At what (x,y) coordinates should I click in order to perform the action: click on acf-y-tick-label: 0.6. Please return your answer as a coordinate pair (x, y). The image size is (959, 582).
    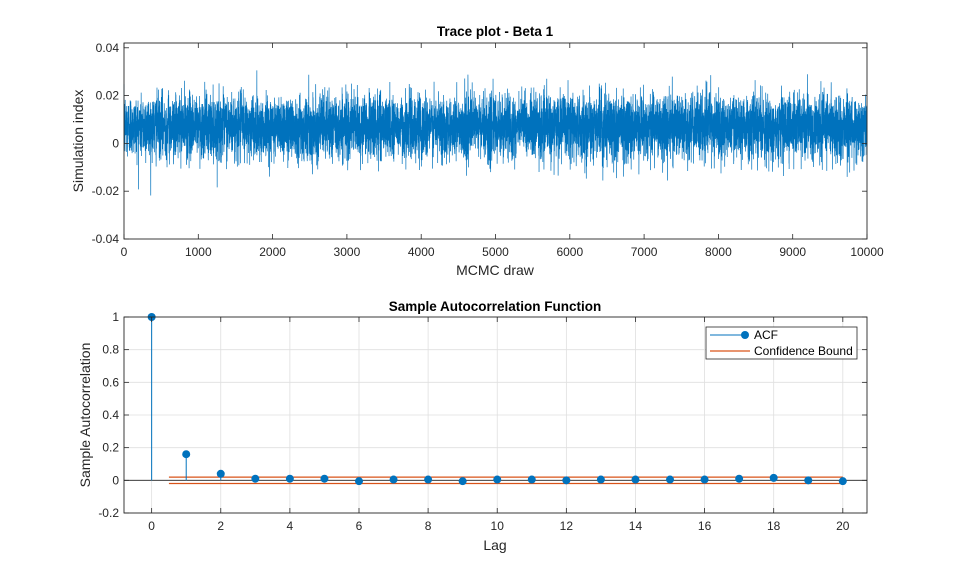
    Looking at the image, I should click on (110, 382).